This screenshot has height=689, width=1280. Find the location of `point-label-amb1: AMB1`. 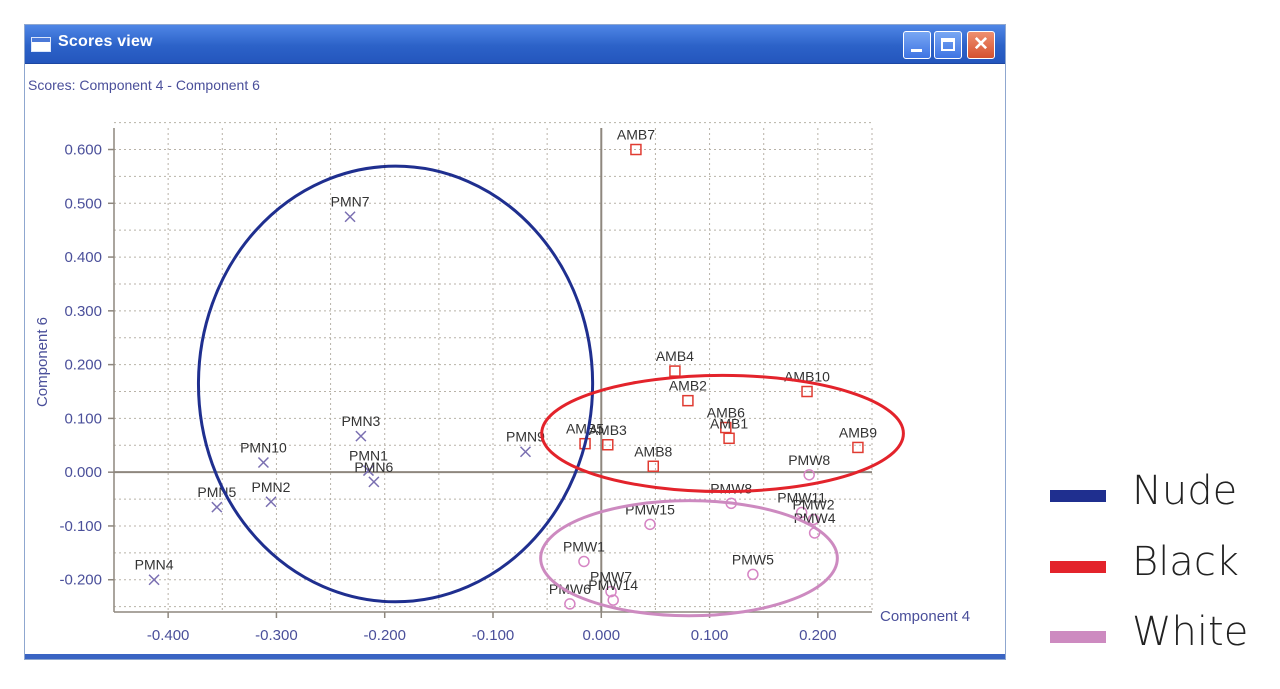

point-label-amb1: AMB1 is located at coordinates (729, 423).